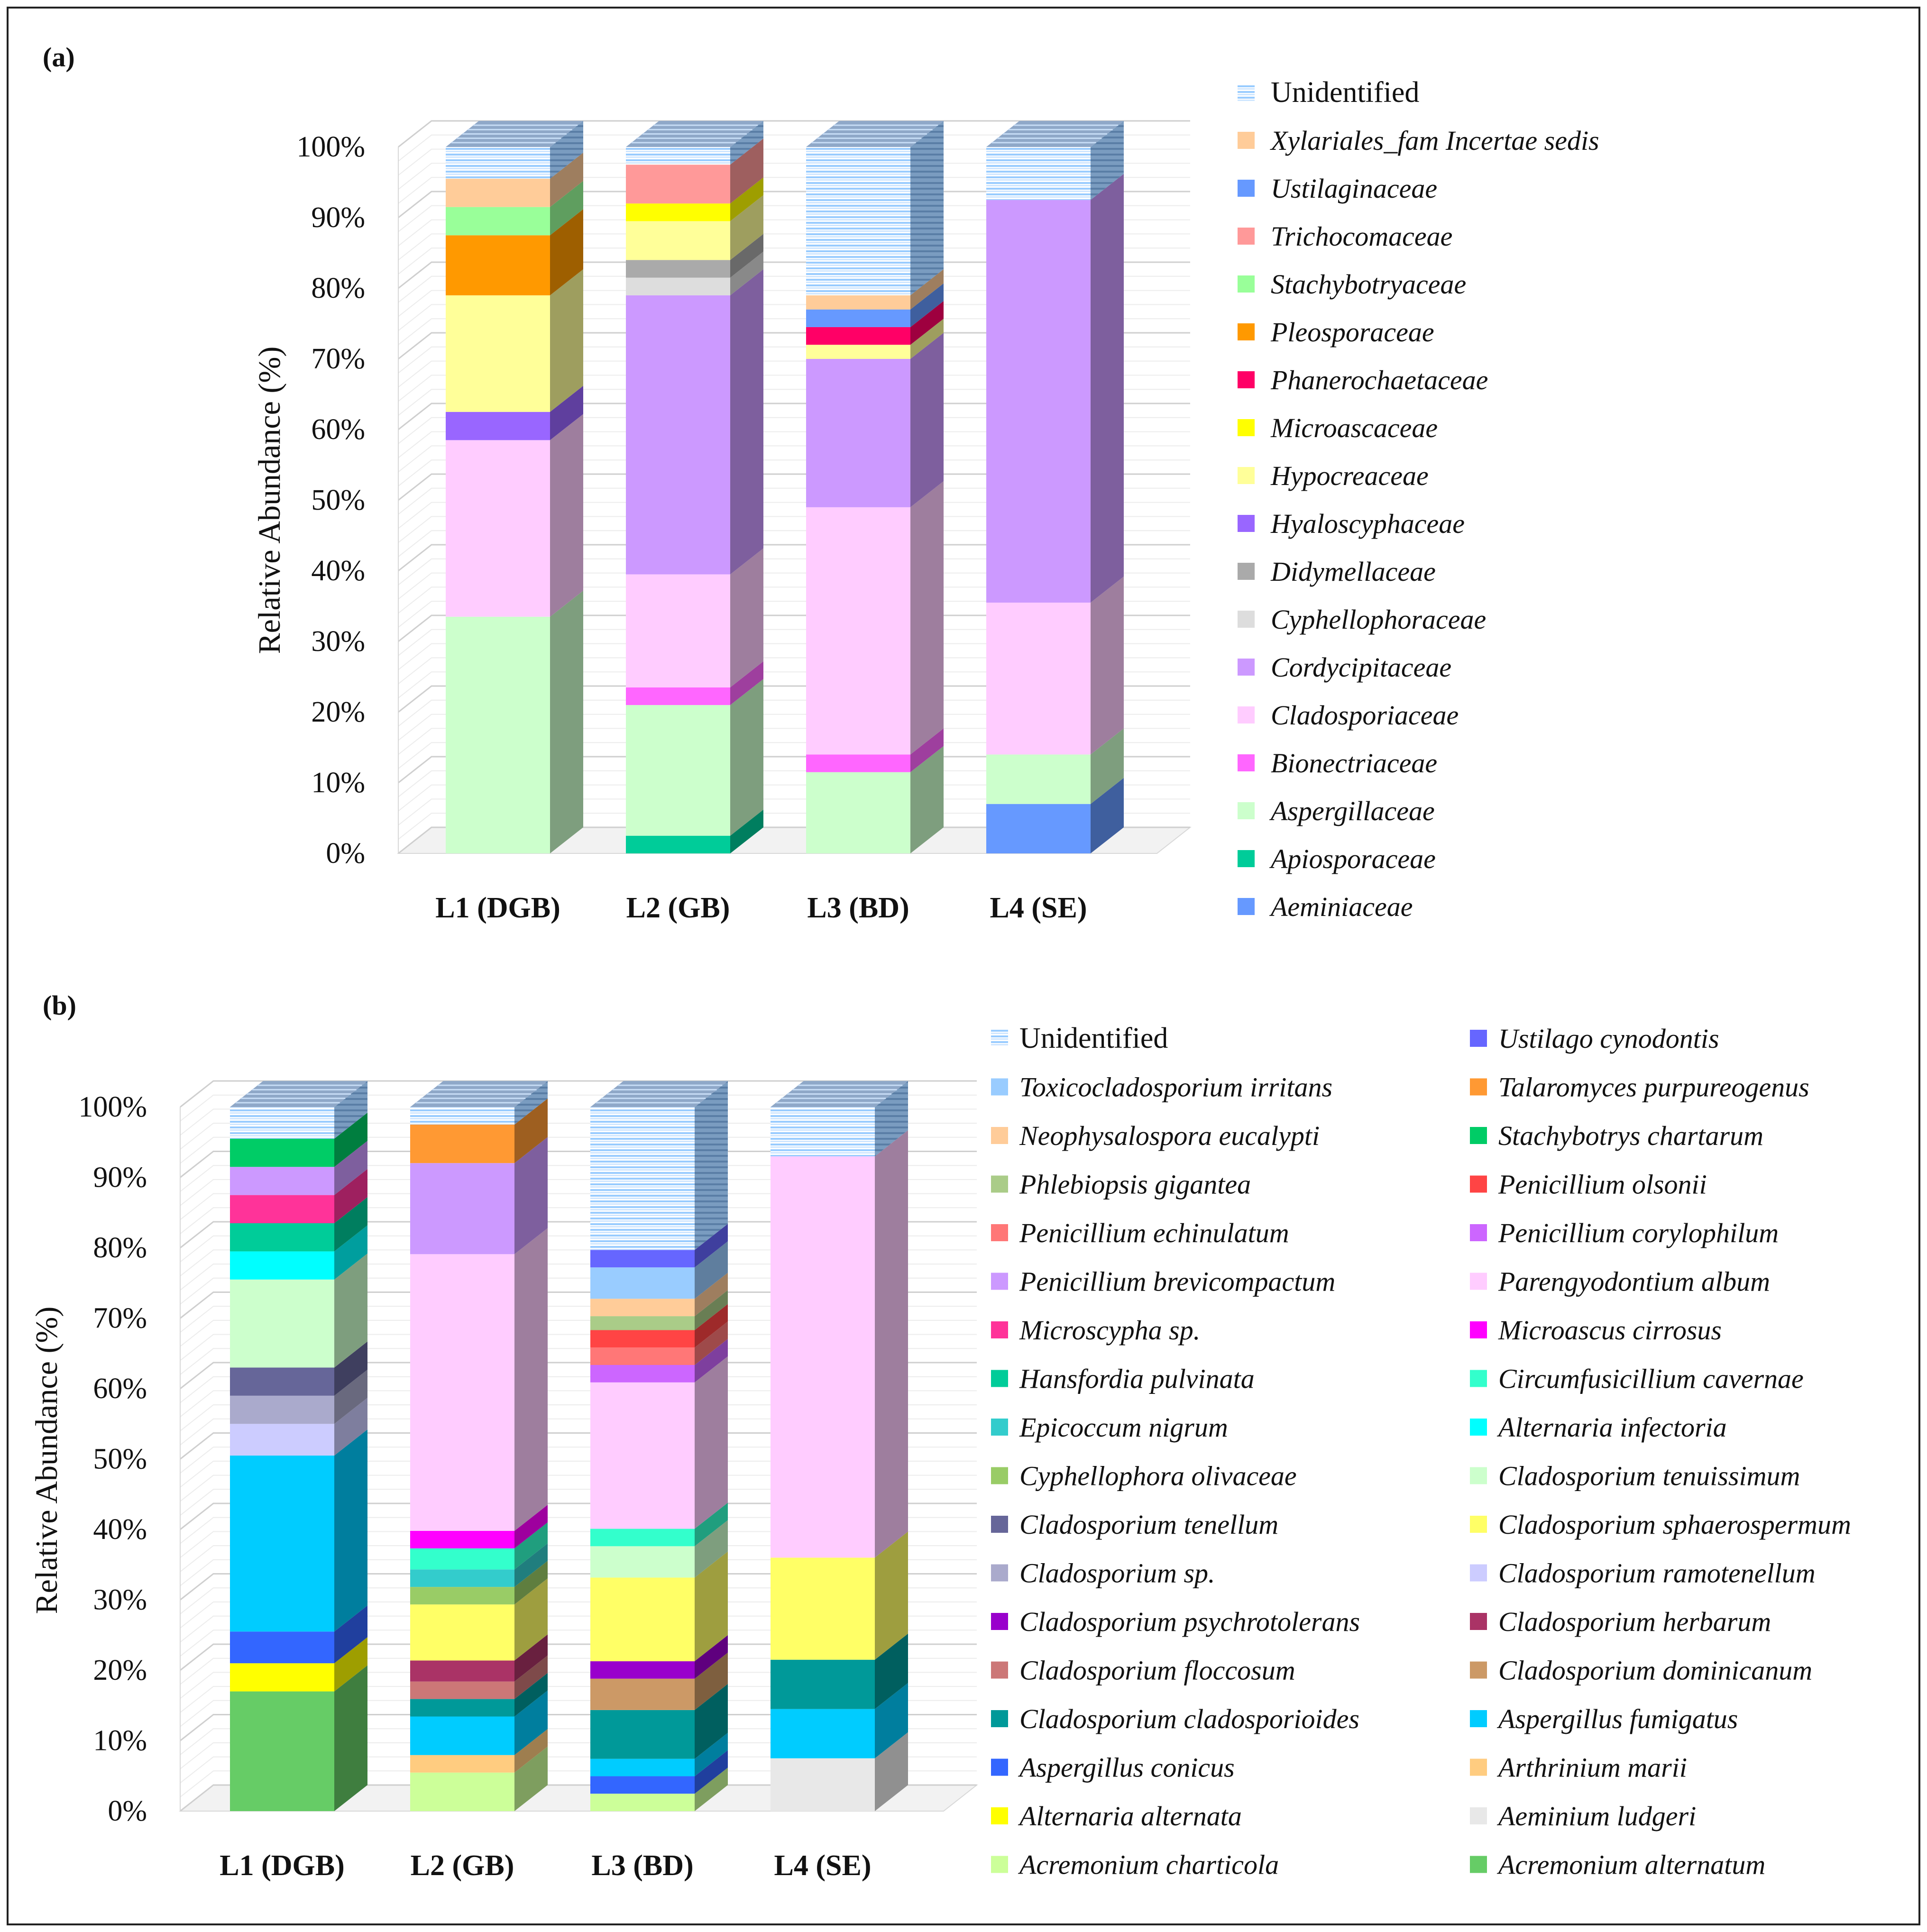  Describe the element at coordinates (858, 812) in the screenshot. I see `bar-segment-l3-bd-aspergillaceae` at that location.